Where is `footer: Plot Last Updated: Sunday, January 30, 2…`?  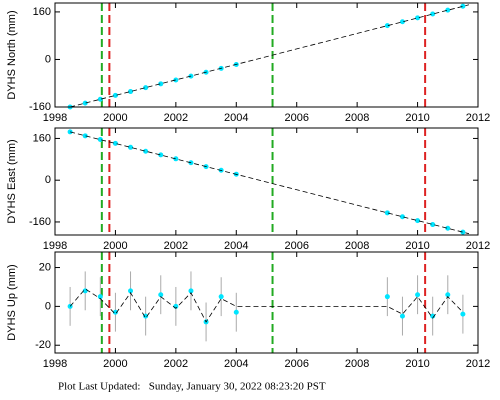 footer: Plot Last Updated: Sunday, January 30, 2… is located at coordinates (192, 387).